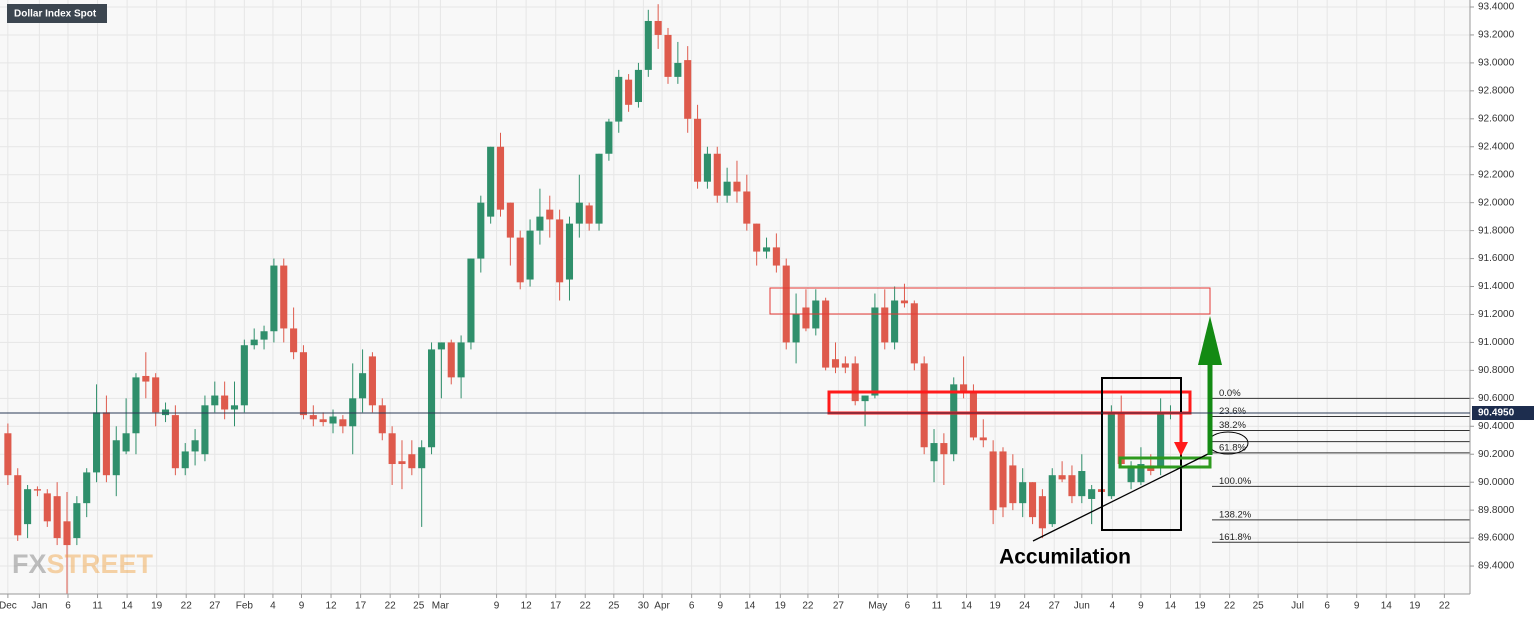 The height and width of the screenshot is (618, 1536). I want to click on y-tick-label: 91.4000, so click(1496, 286).